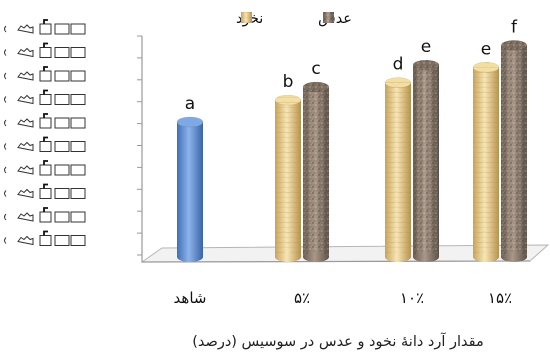  I want to click on legend: عدس نخود, so click(294, 19).